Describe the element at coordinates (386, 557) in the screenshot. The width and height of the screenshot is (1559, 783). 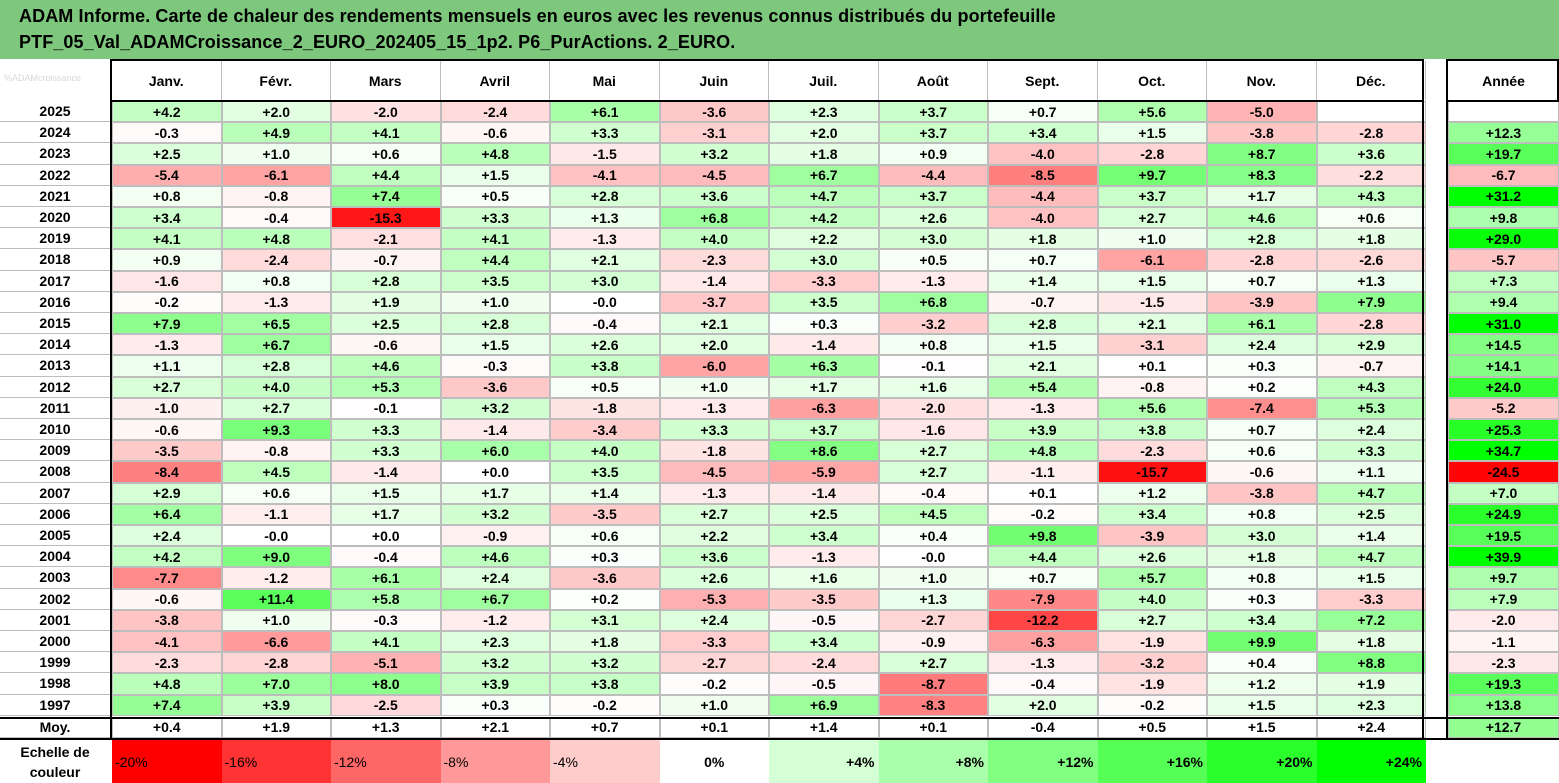
I see `month-return-cell: -0.4` at that location.